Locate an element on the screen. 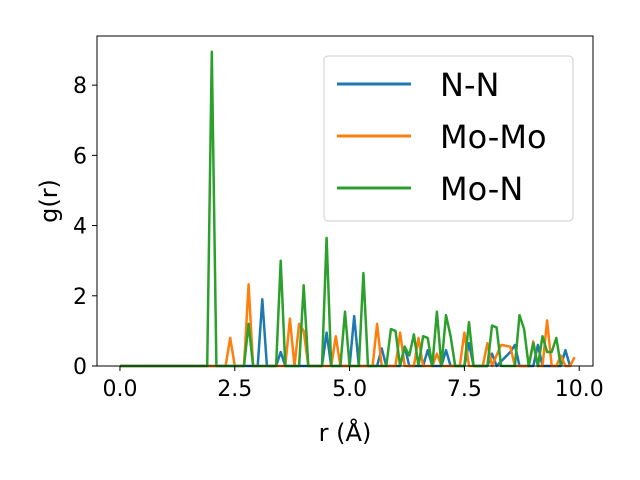  legend: N-N Mo-Mo Mo-N is located at coordinates (448, 138).